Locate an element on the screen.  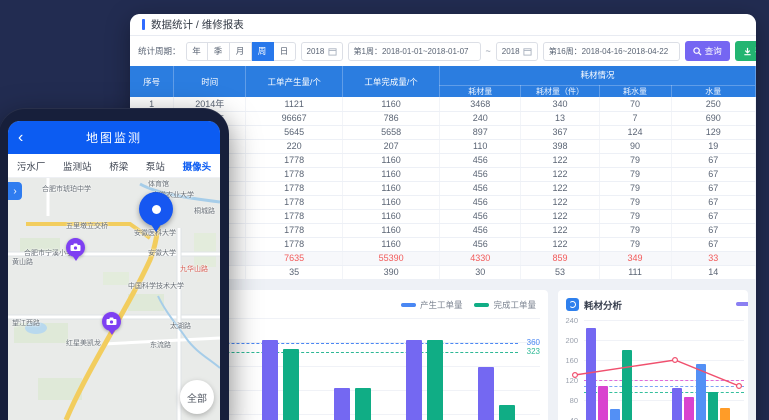
materials-chart-header: 耗材分析 is located at coordinates (594, 305).